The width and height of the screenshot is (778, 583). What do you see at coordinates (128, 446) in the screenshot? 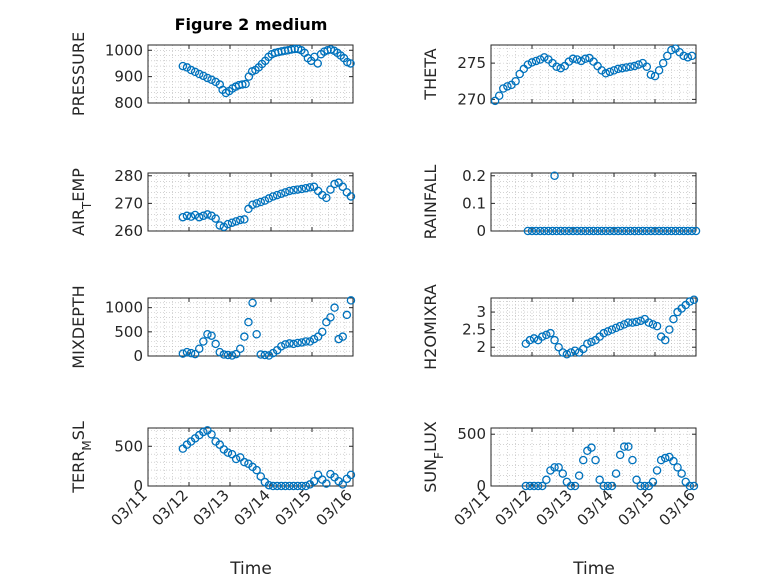
I see `y-tick-label: 500` at bounding box center [128, 446].